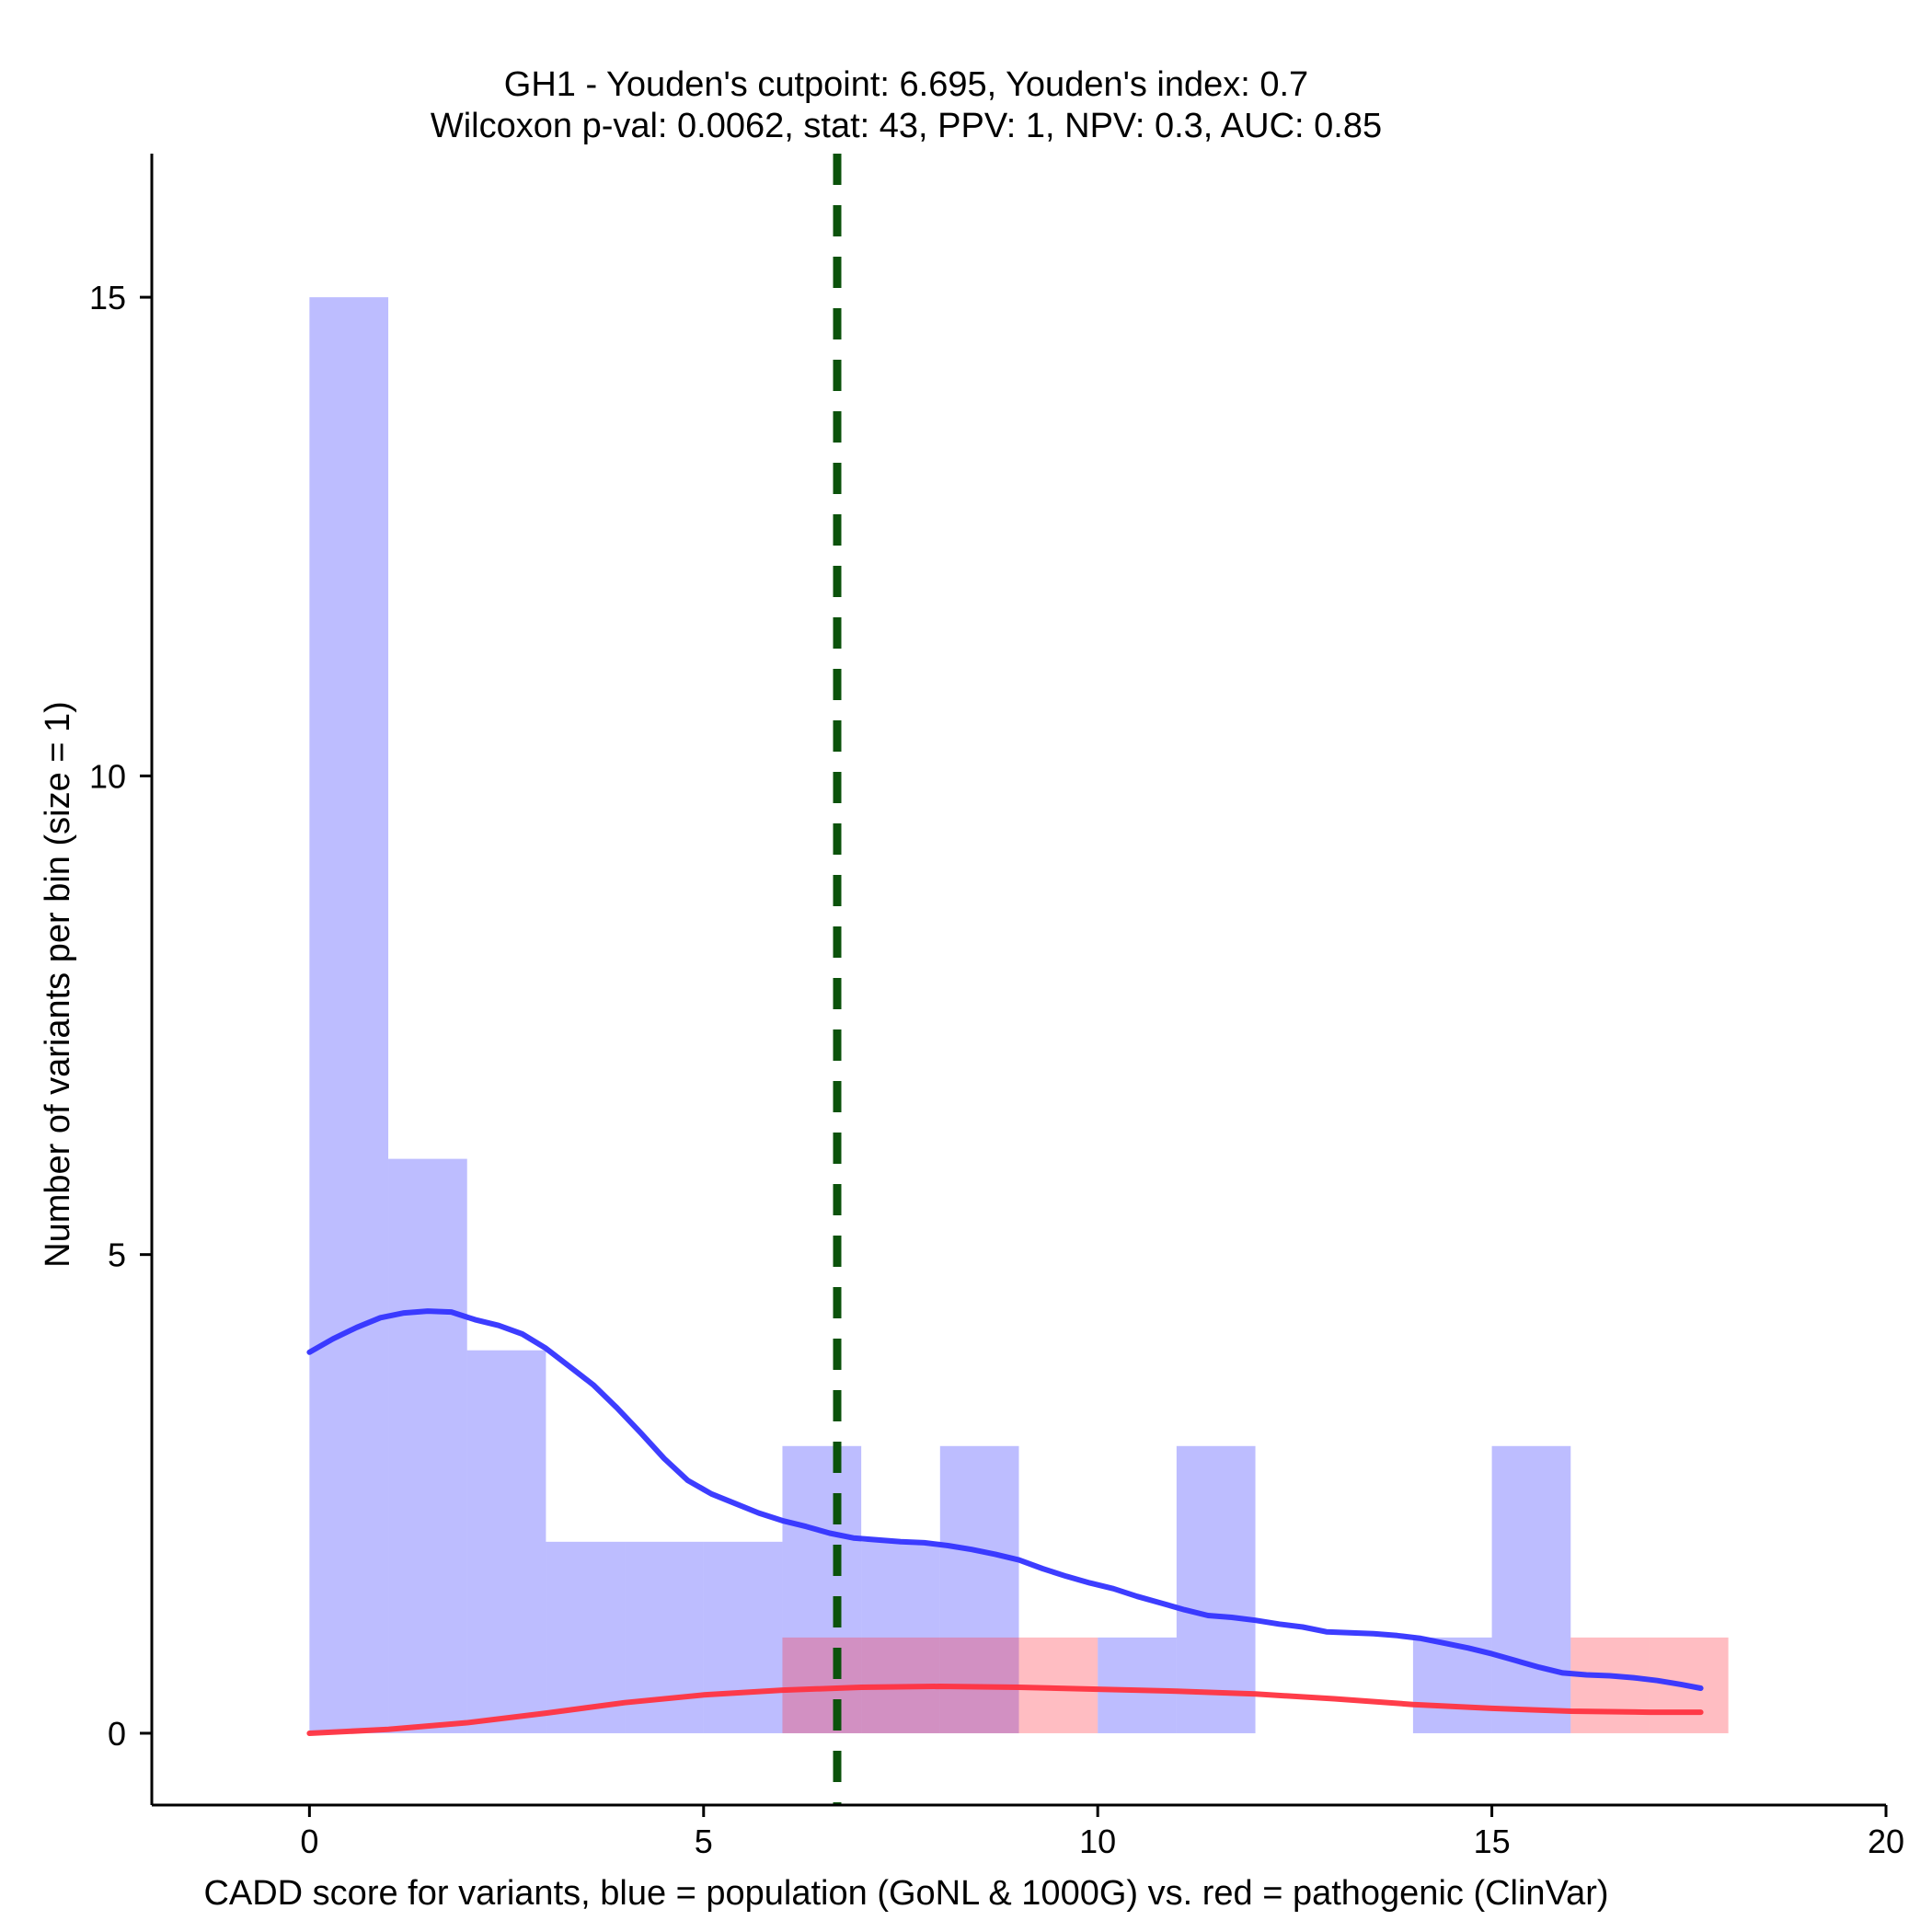  Describe the element at coordinates (1005, 1499) in the screenshot. I see `population-density-curve` at that location.